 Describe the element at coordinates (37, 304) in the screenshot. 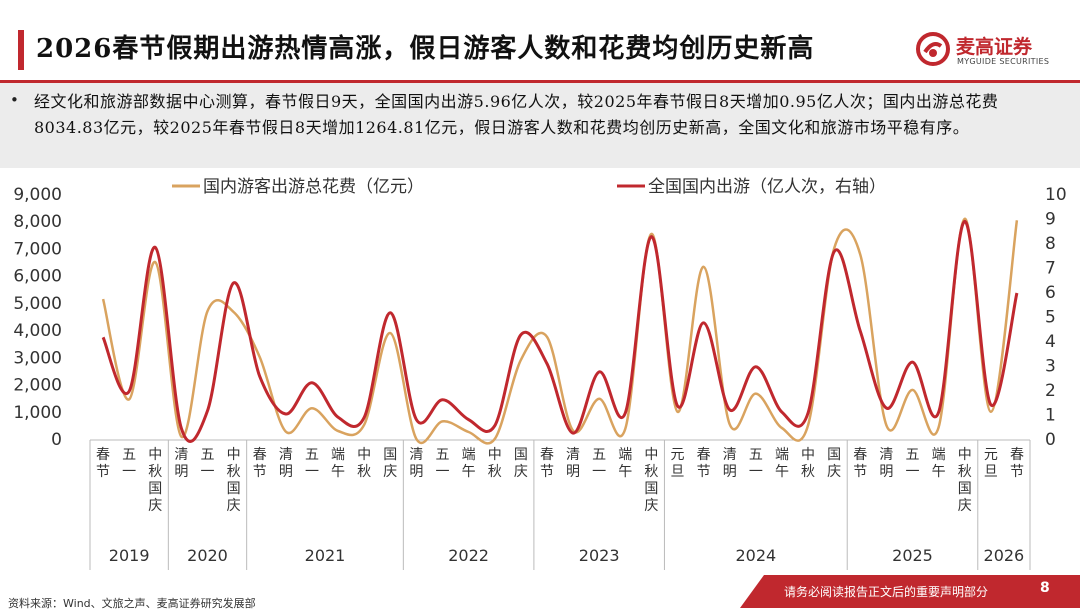

I see `y-left-tick-label: 5,000` at that location.